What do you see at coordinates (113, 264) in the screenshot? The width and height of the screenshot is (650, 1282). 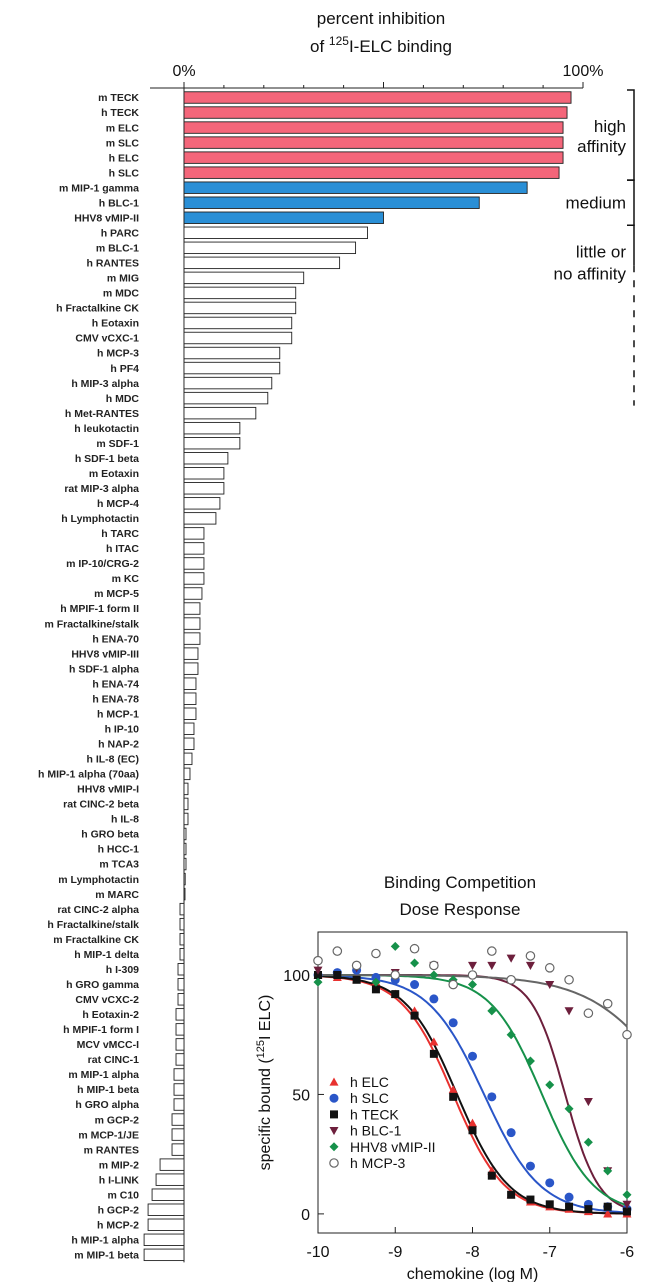 I see `category-label: h RANTES` at bounding box center [113, 264].